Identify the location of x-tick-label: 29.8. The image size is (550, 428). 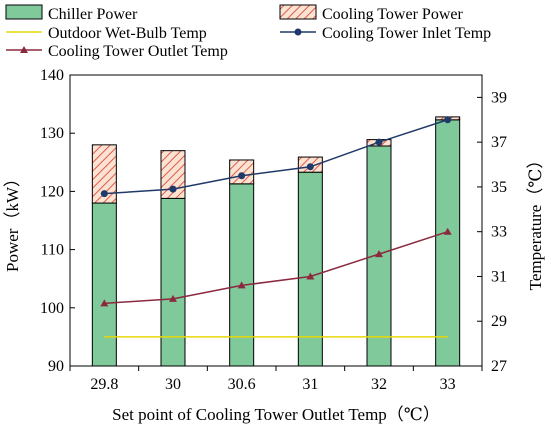
(104, 384).